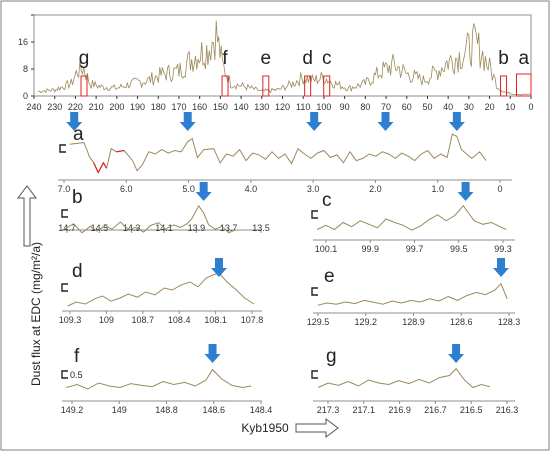 The height and width of the screenshot is (456, 550). Describe the element at coordinates (197, 228) in the screenshot. I see `panel-b-x-tick-label: 13.9` at that location.